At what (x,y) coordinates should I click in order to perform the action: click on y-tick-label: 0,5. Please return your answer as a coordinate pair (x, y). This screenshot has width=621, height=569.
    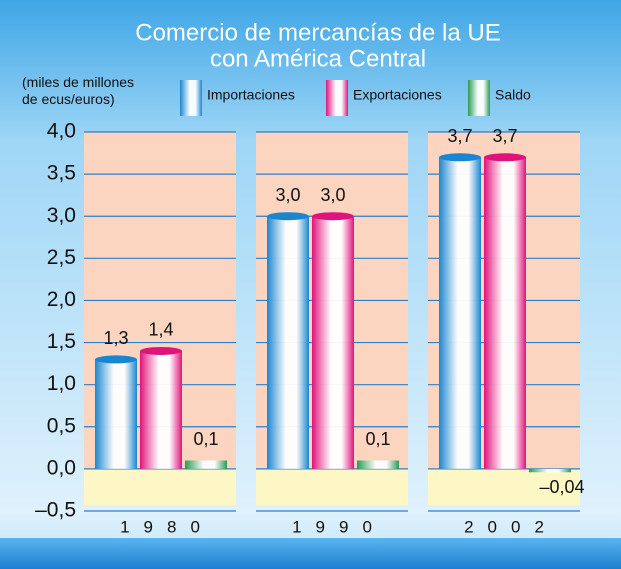
    Looking at the image, I should click on (61, 425).